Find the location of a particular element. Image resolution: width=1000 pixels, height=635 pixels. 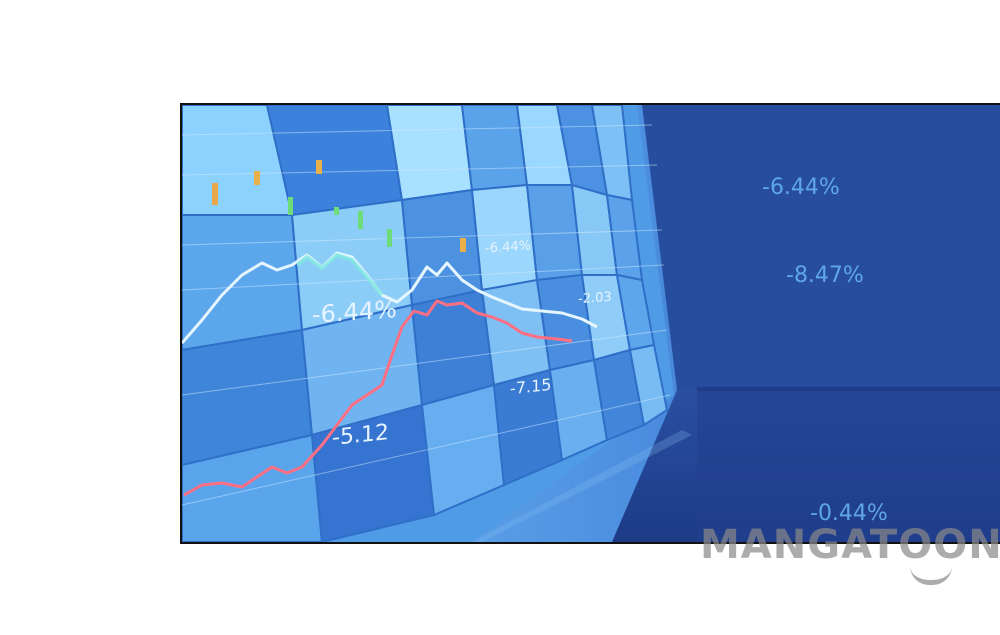

screen-value-left-a: -6.44% is located at coordinates (354, 312).